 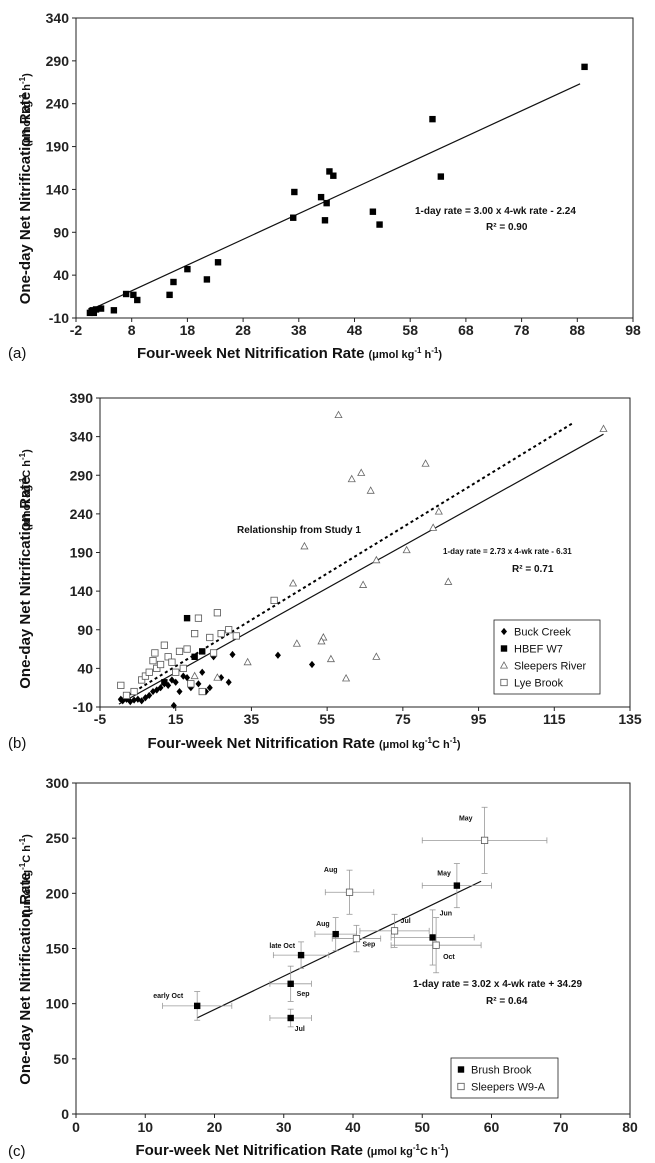 I want to click on x-axis-unit-part: C h, so click(x=429, y=1152).